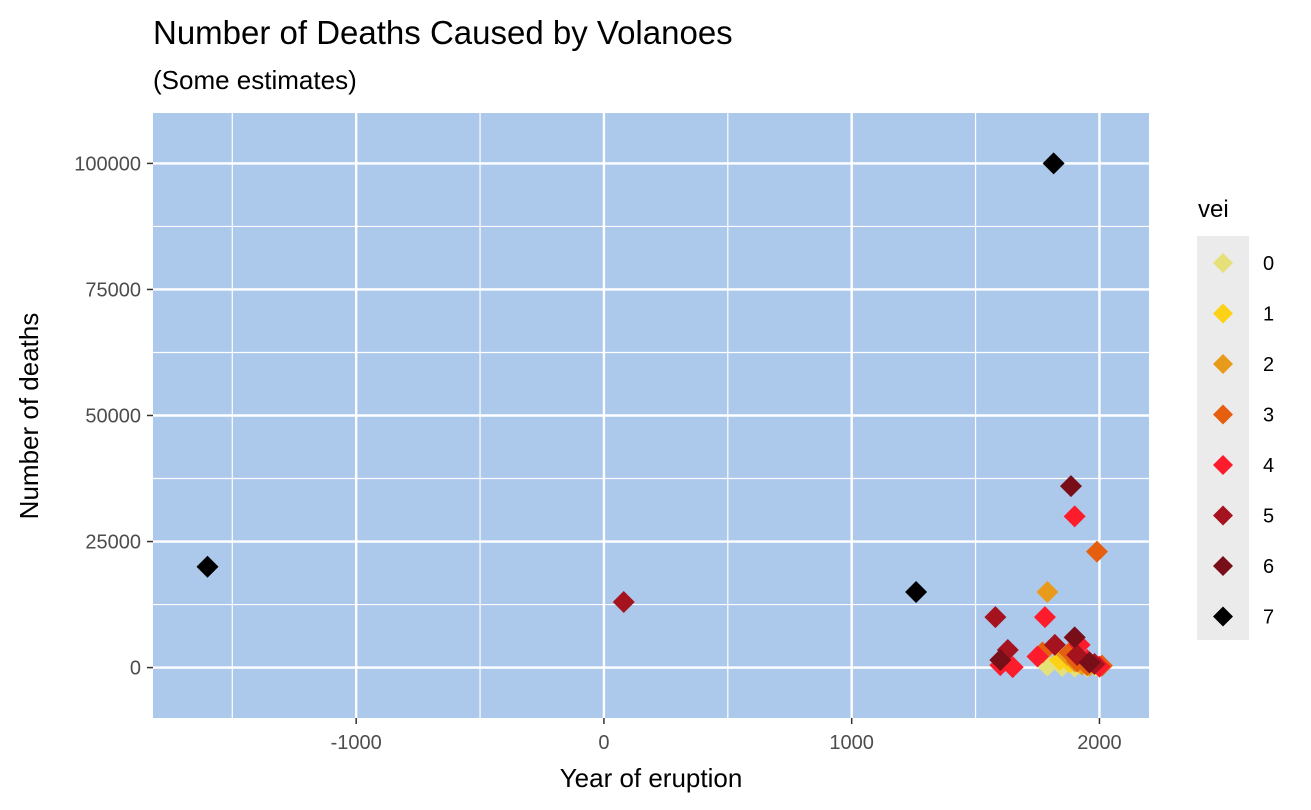 The image size is (1311, 810). I want to click on x-axis: -1000 0 1000 2000, so click(726, 736).